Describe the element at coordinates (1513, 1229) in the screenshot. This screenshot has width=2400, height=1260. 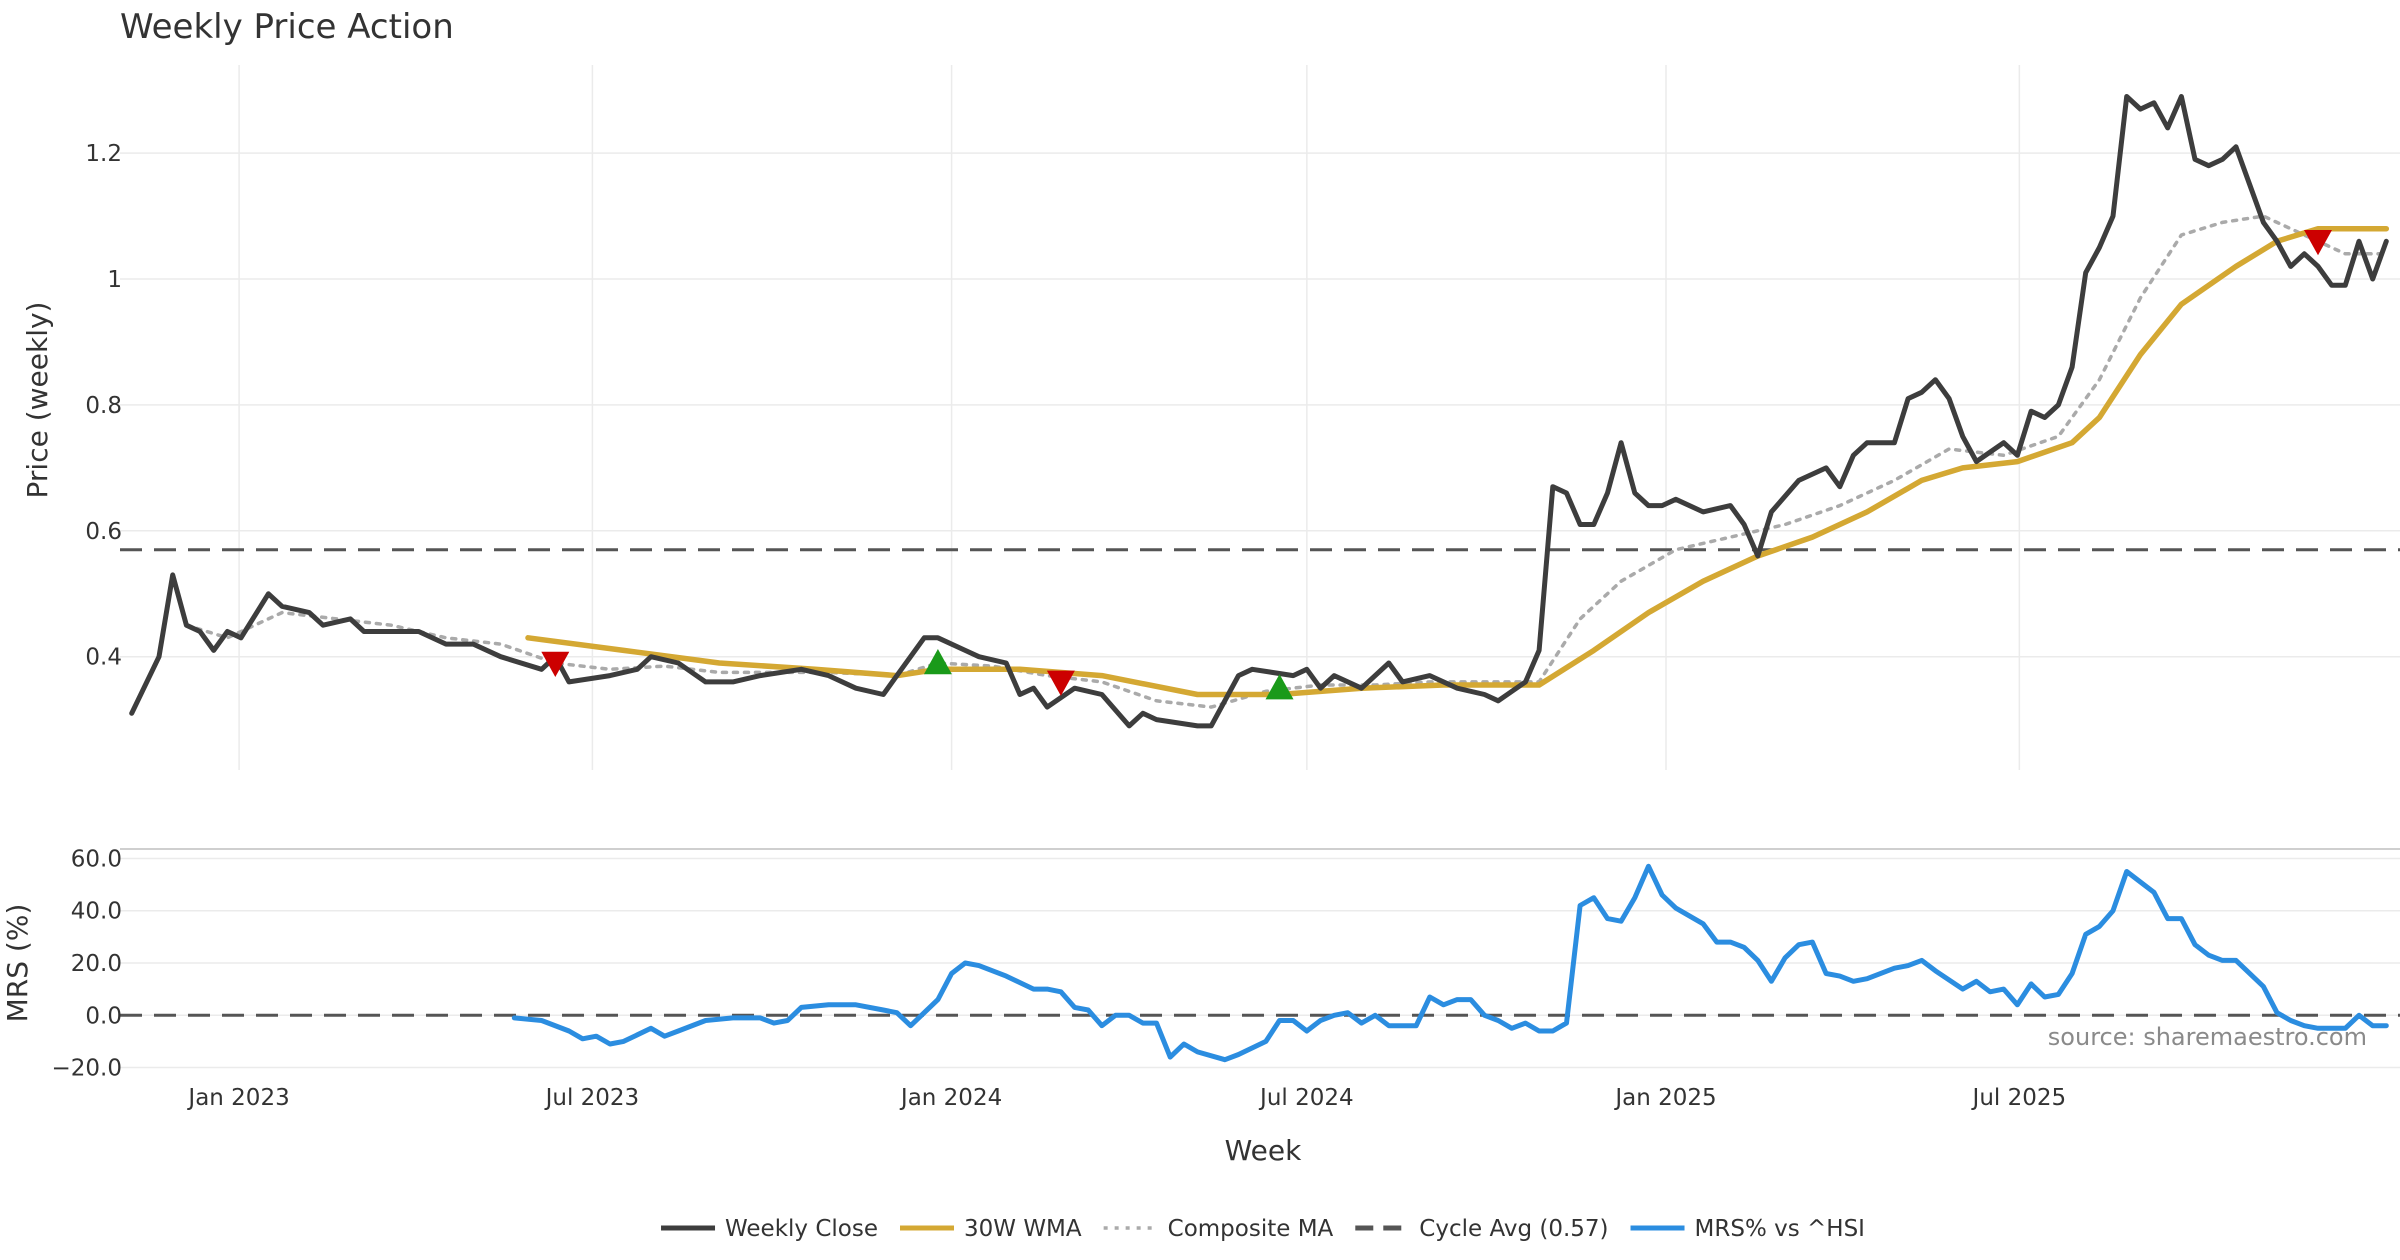
I see `legend-label: Cycle Avg (0.57)` at that location.